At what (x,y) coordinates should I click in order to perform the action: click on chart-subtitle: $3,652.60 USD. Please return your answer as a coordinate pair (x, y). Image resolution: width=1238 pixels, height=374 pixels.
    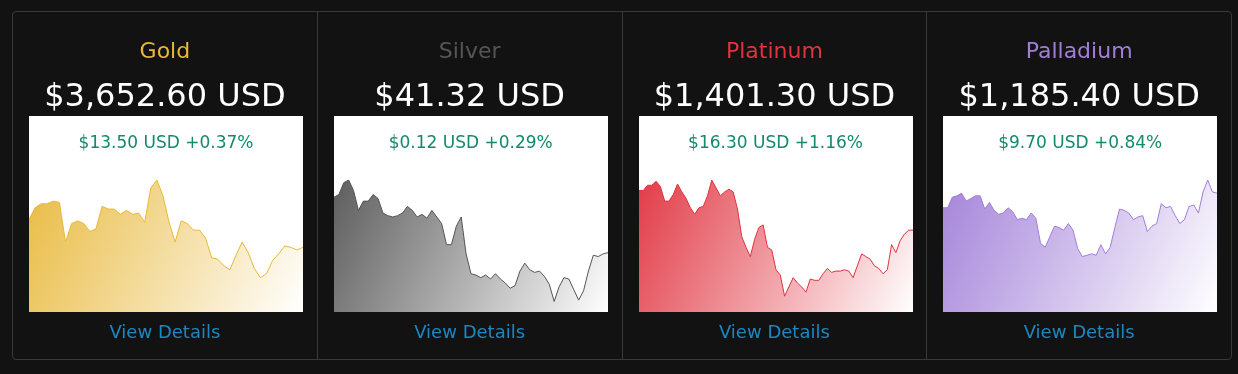
    Looking at the image, I should click on (165, 95).